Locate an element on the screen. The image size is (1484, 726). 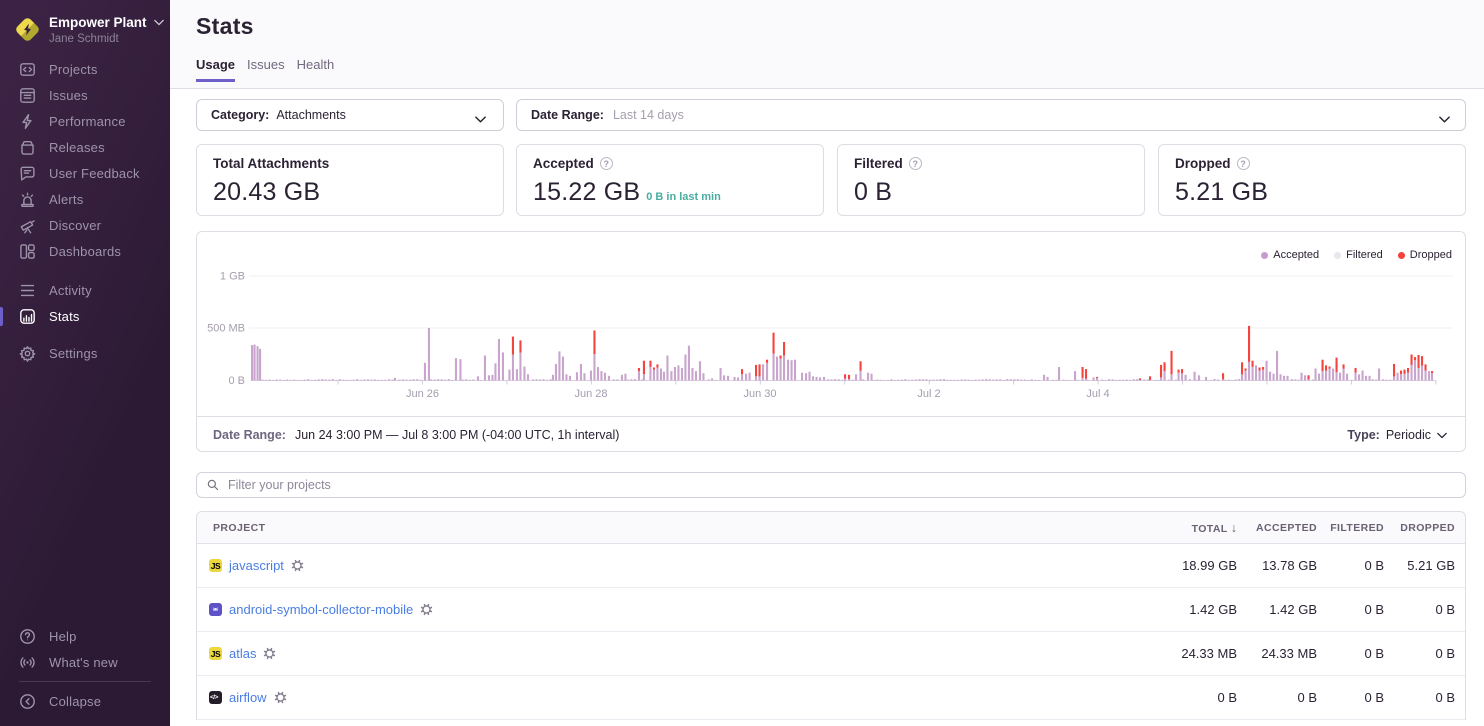
svg-text: Jun 28 is located at coordinates (590, 394).